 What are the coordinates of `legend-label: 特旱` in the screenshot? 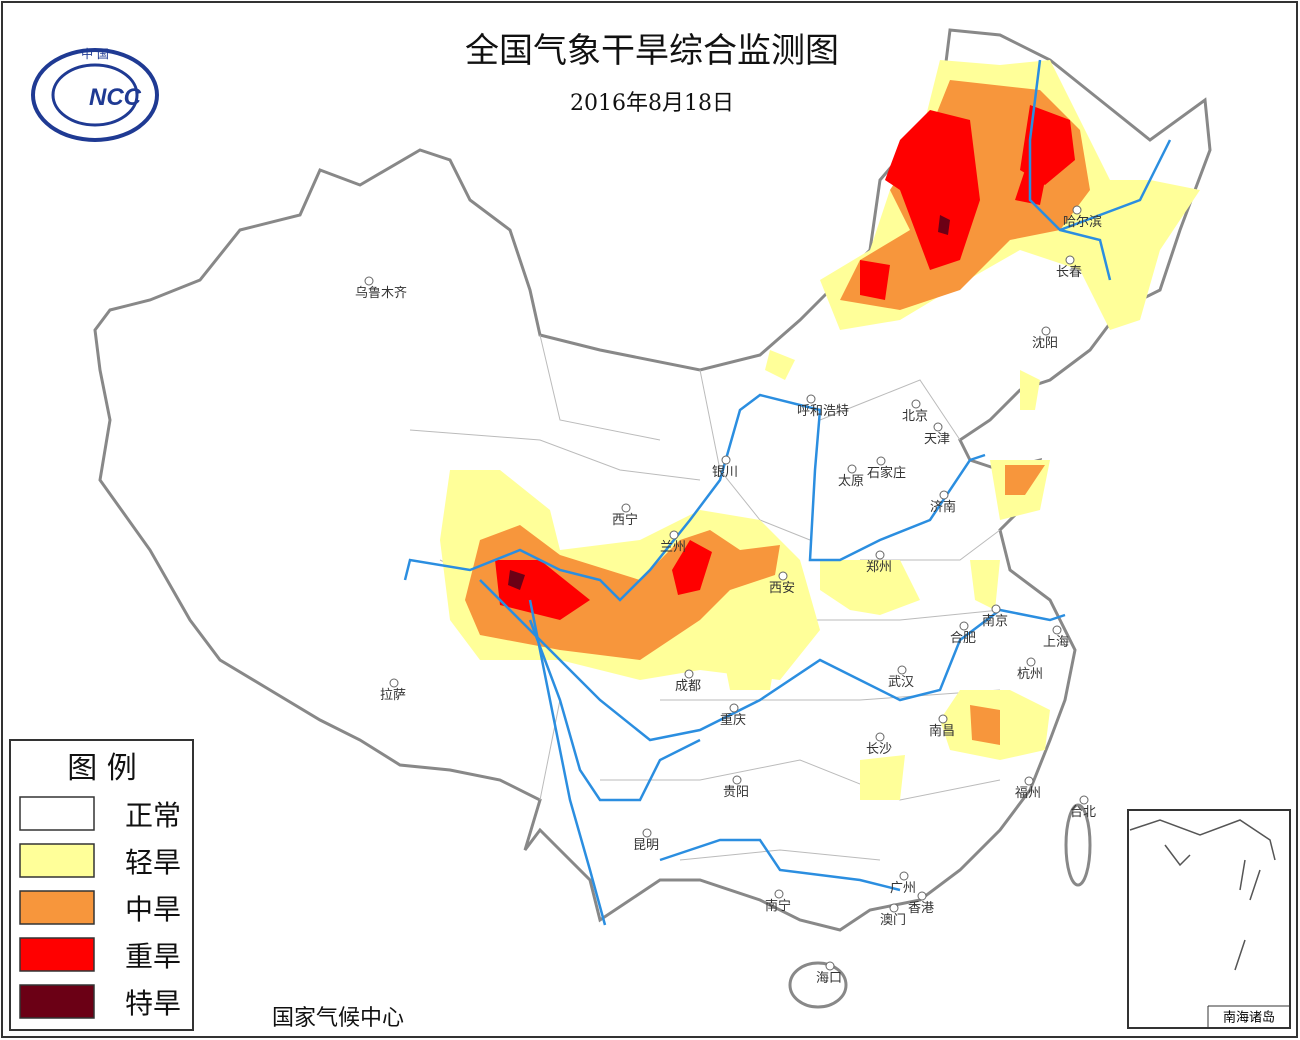 It's located at (153, 1003).